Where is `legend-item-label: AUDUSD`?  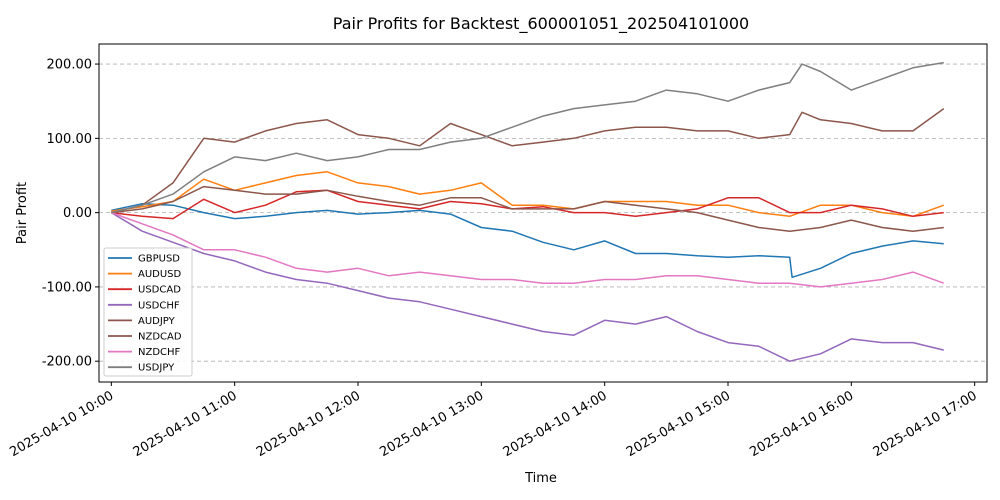 legend-item-label: AUDUSD is located at coordinates (160, 274).